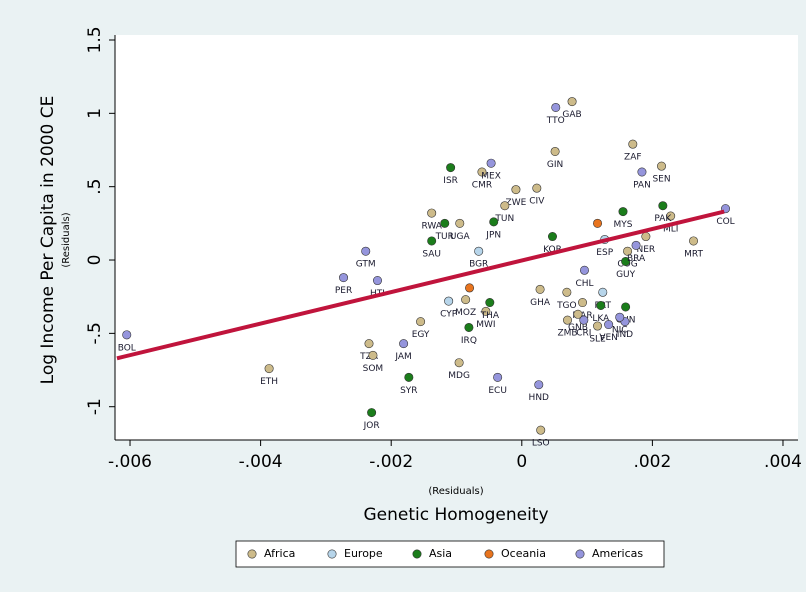  I want to click on y-tick-label: -.5, so click(95, 333).